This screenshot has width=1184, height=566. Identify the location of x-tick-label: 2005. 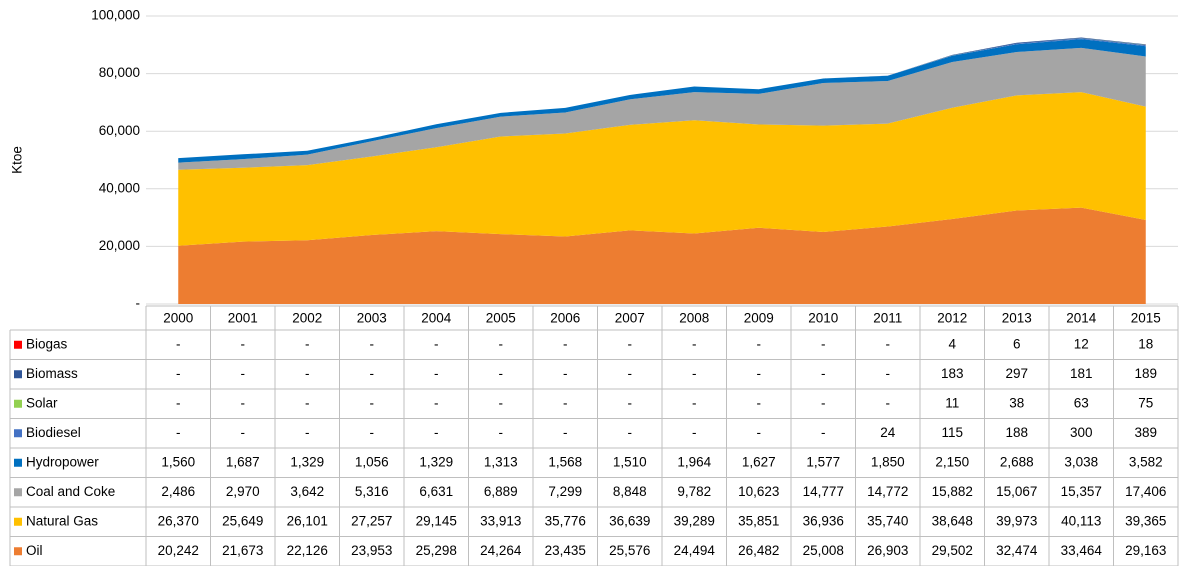
(501, 318).